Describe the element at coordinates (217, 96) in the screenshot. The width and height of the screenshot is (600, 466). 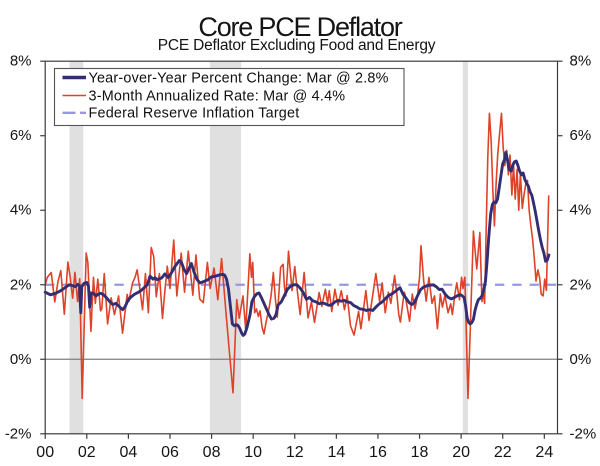
I see `svg-text:3-Month Annualized Rate: Mar @: 3-Month Annualized Rate: Mar @ 4.4%` at that location.